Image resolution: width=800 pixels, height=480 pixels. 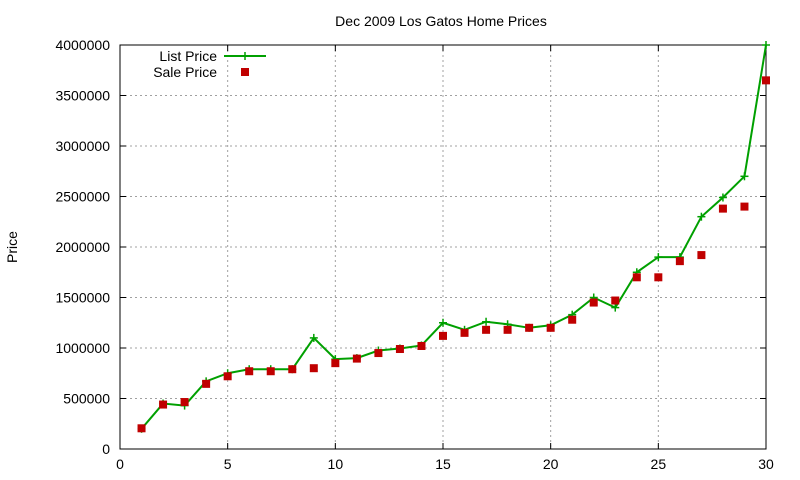 What do you see at coordinates (82, 348) in the screenshot?
I see `y-tick-label: 1000000` at bounding box center [82, 348].